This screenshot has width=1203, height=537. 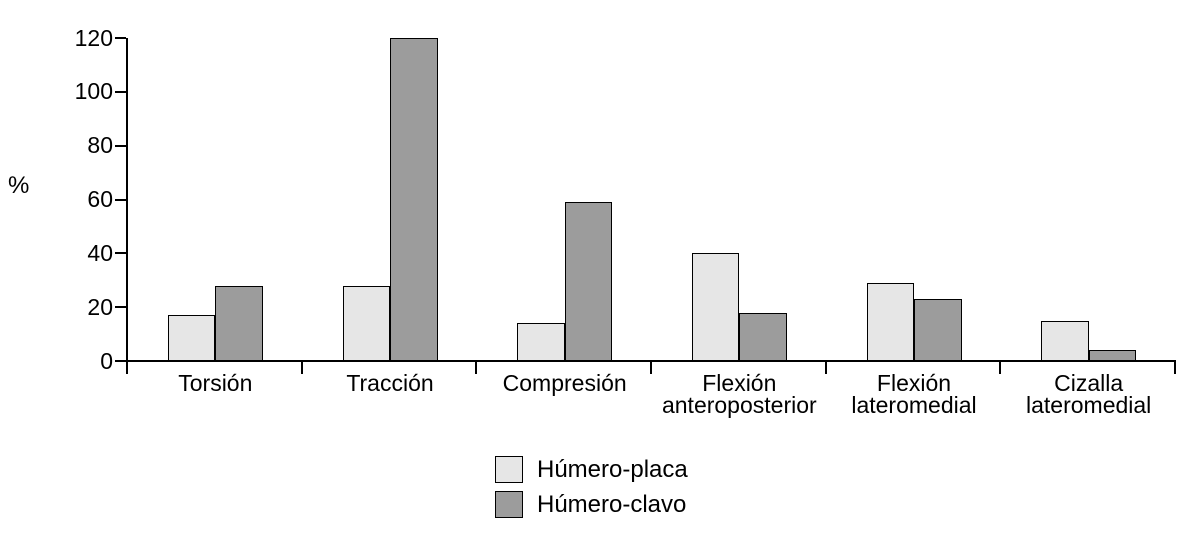 What do you see at coordinates (191, 338) in the screenshot?
I see `bar-humero-placa-torsion` at bounding box center [191, 338].